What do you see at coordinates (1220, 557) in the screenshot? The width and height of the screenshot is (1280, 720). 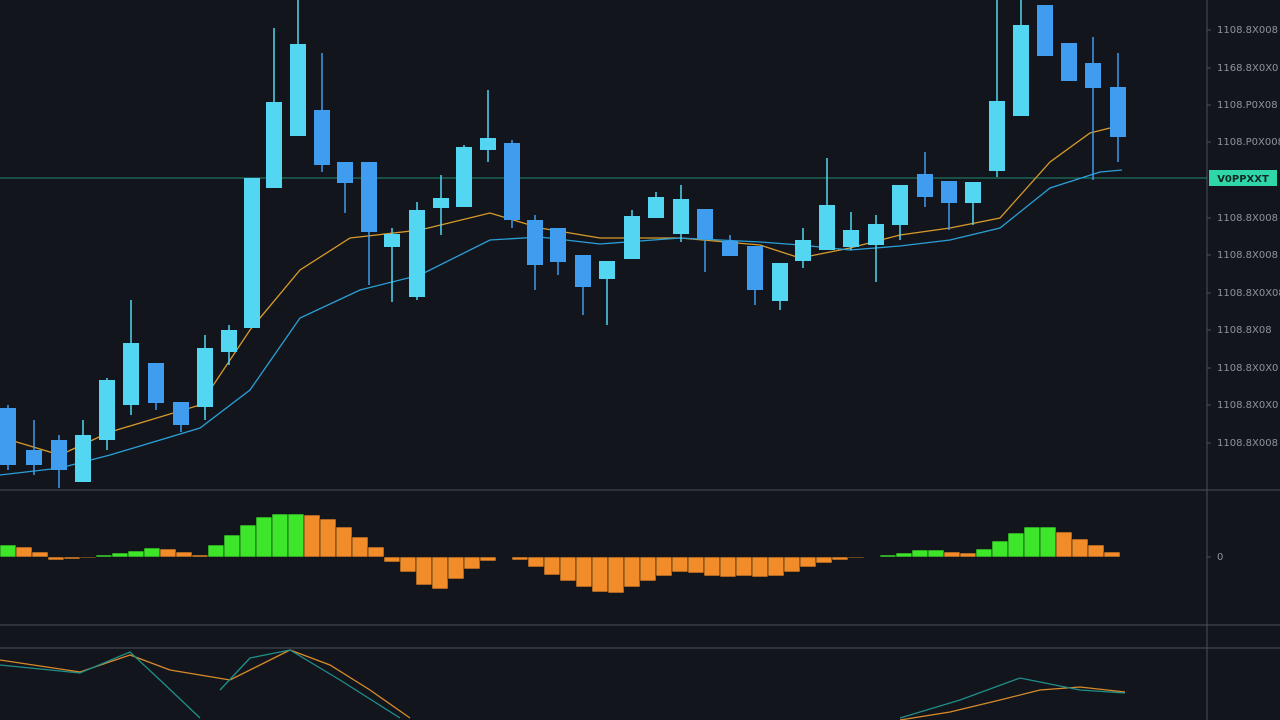 I see `y-tick-label: 0` at bounding box center [1220, 557].